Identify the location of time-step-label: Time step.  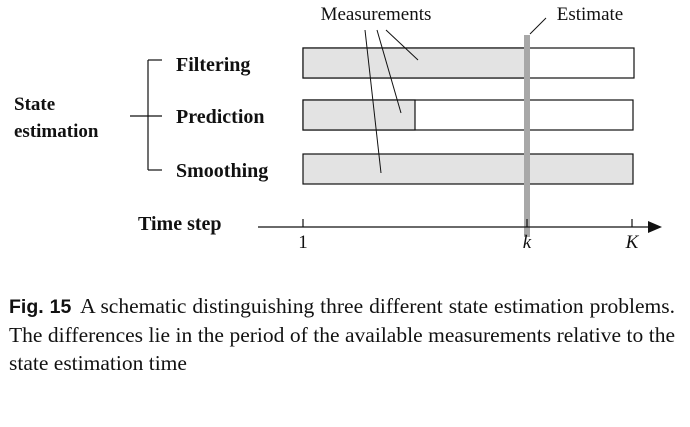
(180, 224).